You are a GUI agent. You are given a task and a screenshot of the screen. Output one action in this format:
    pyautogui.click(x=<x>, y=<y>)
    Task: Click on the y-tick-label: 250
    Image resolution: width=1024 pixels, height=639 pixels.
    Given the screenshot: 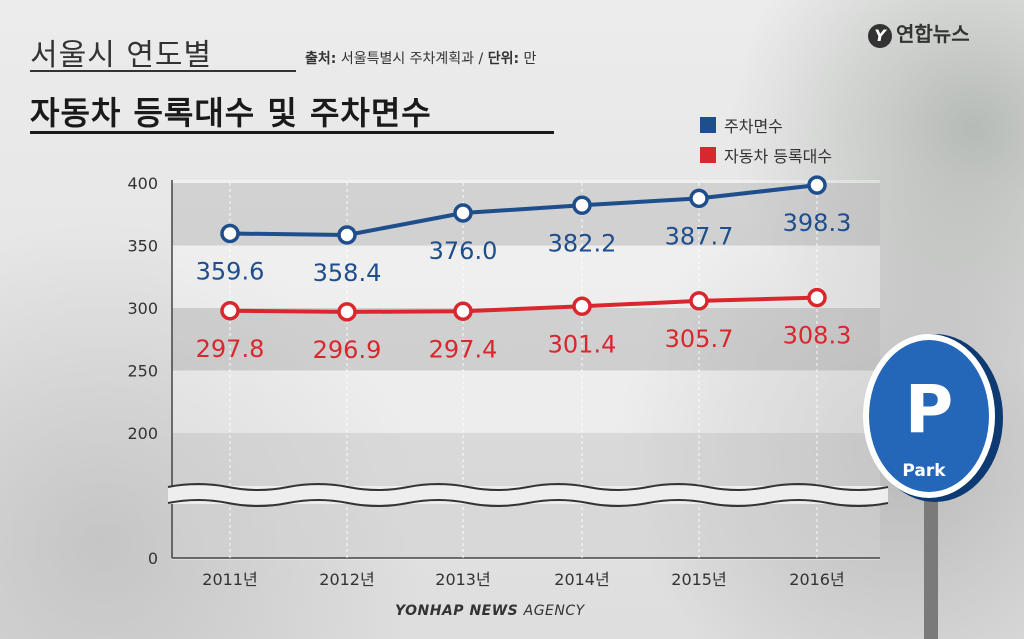 What is the action you would take?
    pyautogui.click(x=142, y=371)
    